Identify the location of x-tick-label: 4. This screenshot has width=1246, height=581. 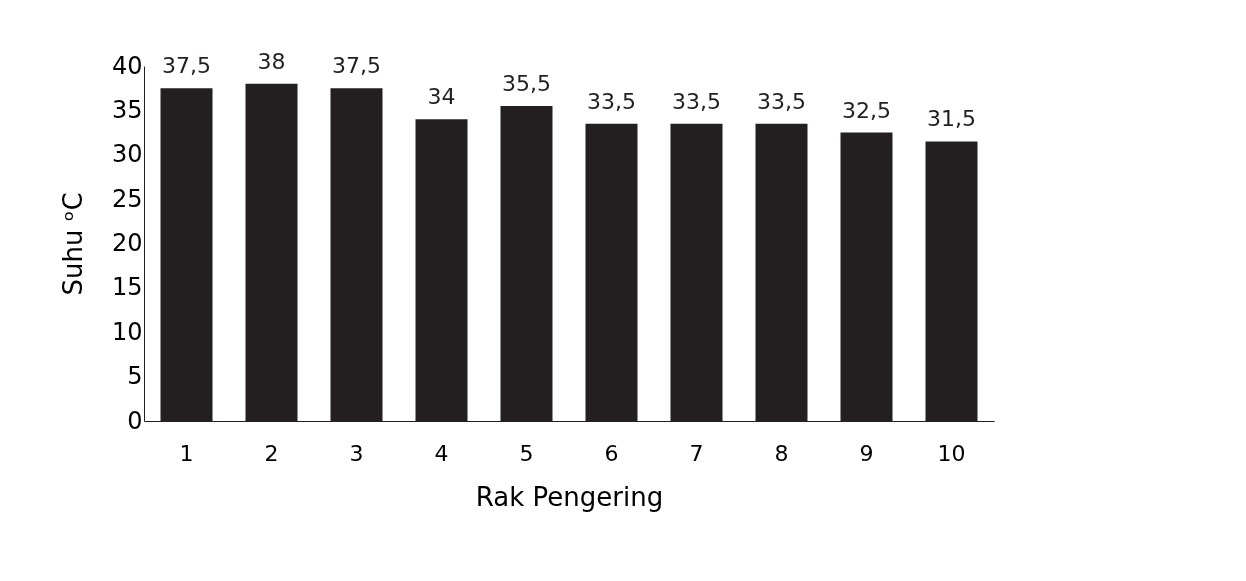
(441, 453).